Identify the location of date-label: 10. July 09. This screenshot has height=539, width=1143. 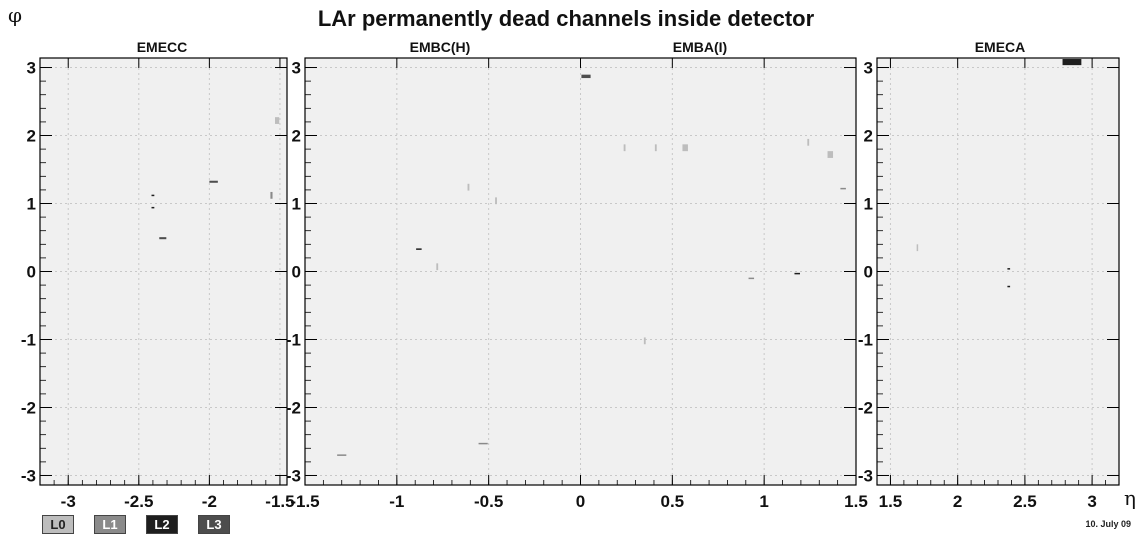
(1108, 524).